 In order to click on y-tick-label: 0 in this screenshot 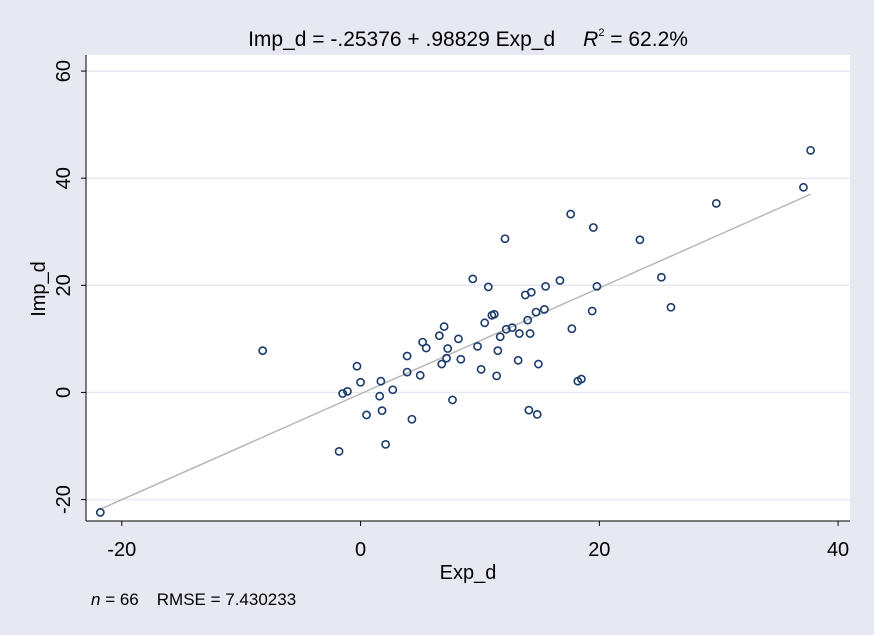, I will do `click(64, 392)`.